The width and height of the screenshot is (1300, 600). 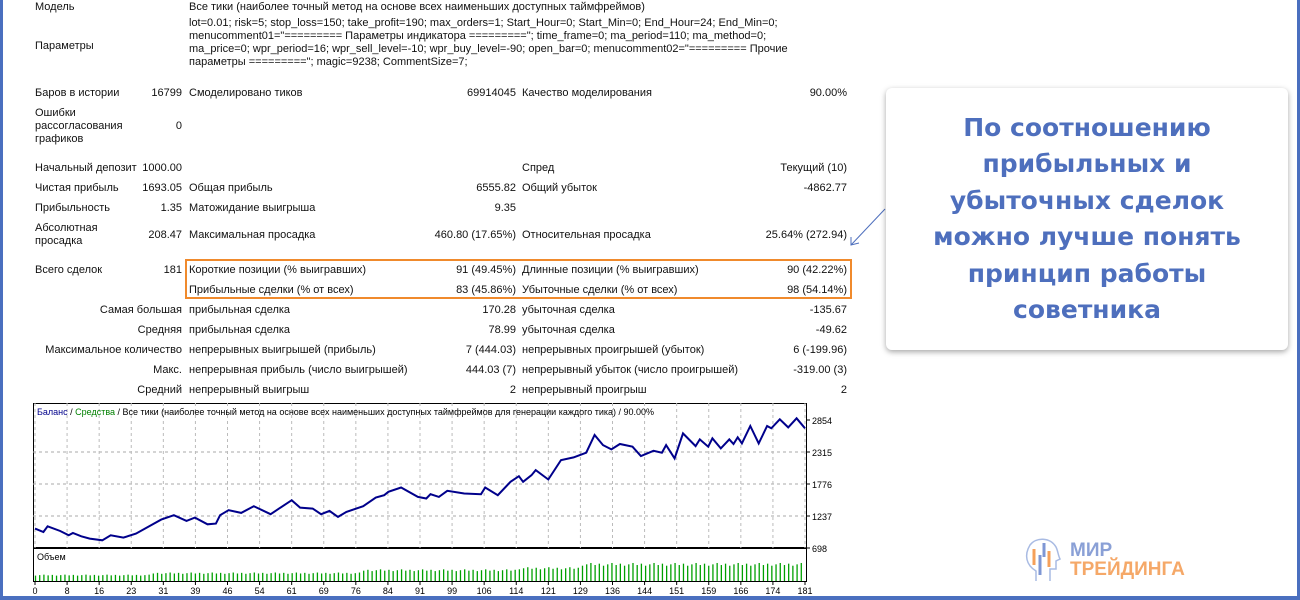 What do you see at coordinates (486, 290) in the screenshot?
I see `profit-trades-value: 83 (45.86%)` at bounding box center [486, 290].